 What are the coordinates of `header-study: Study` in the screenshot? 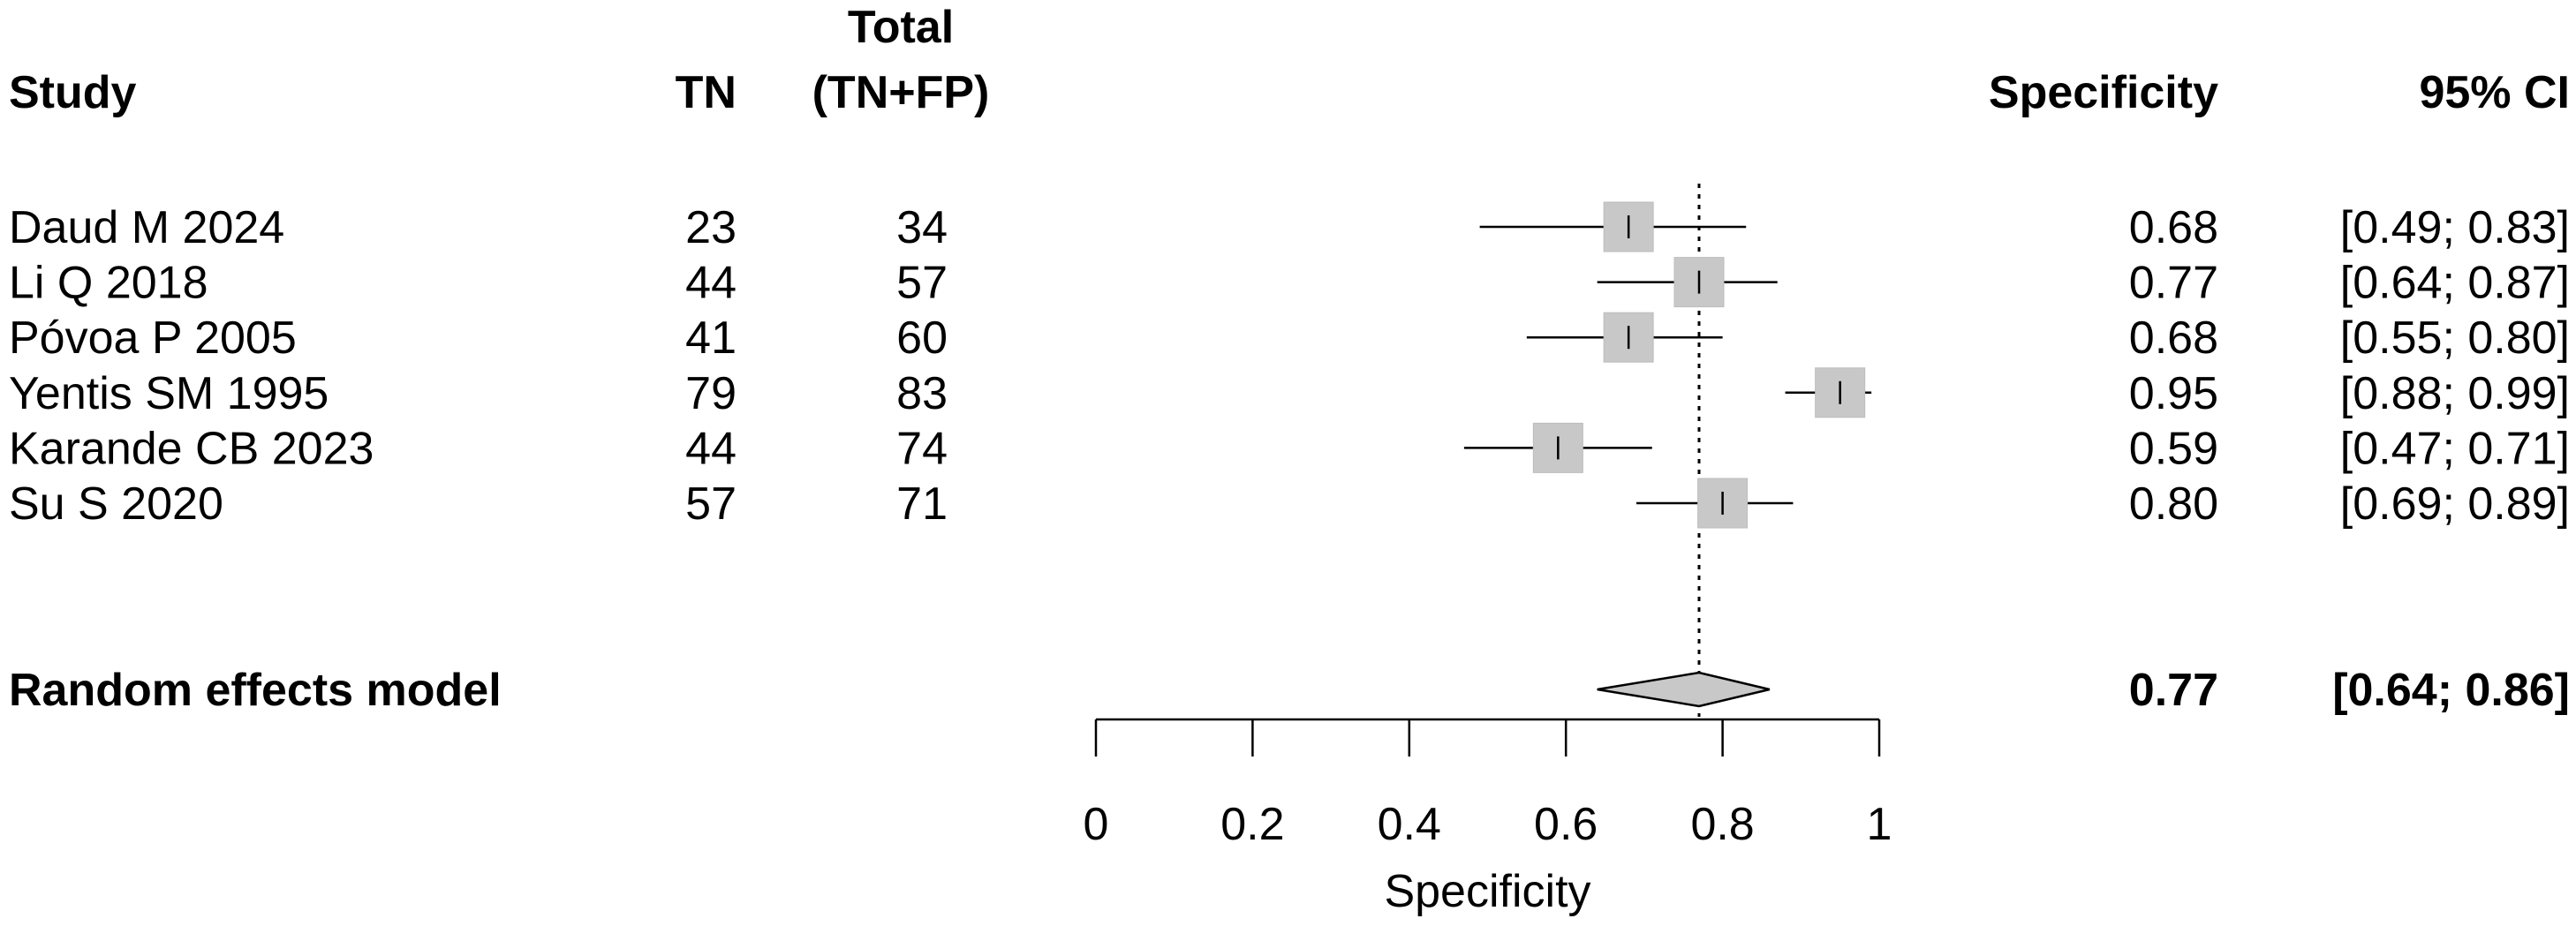 It's located at (73, 92).